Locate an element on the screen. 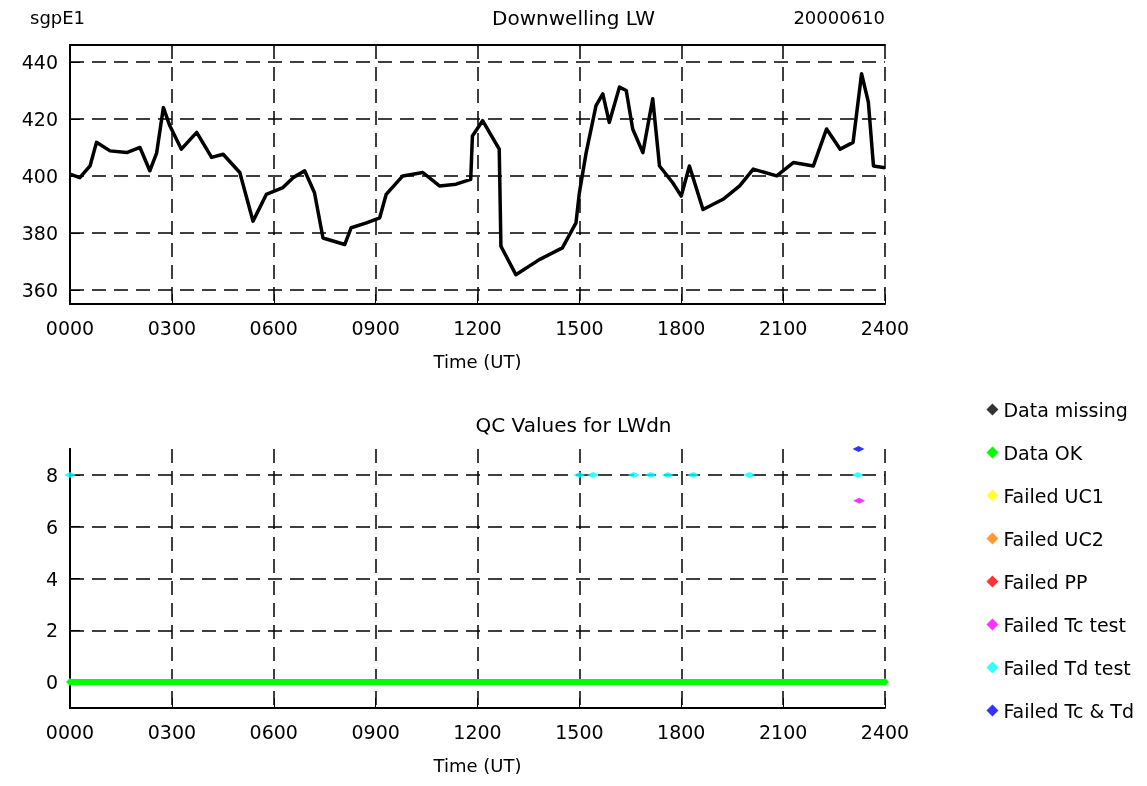 The height and width of the screenshot is (786, 1147). text: sgpE1 is located at coordinates (58, 17).